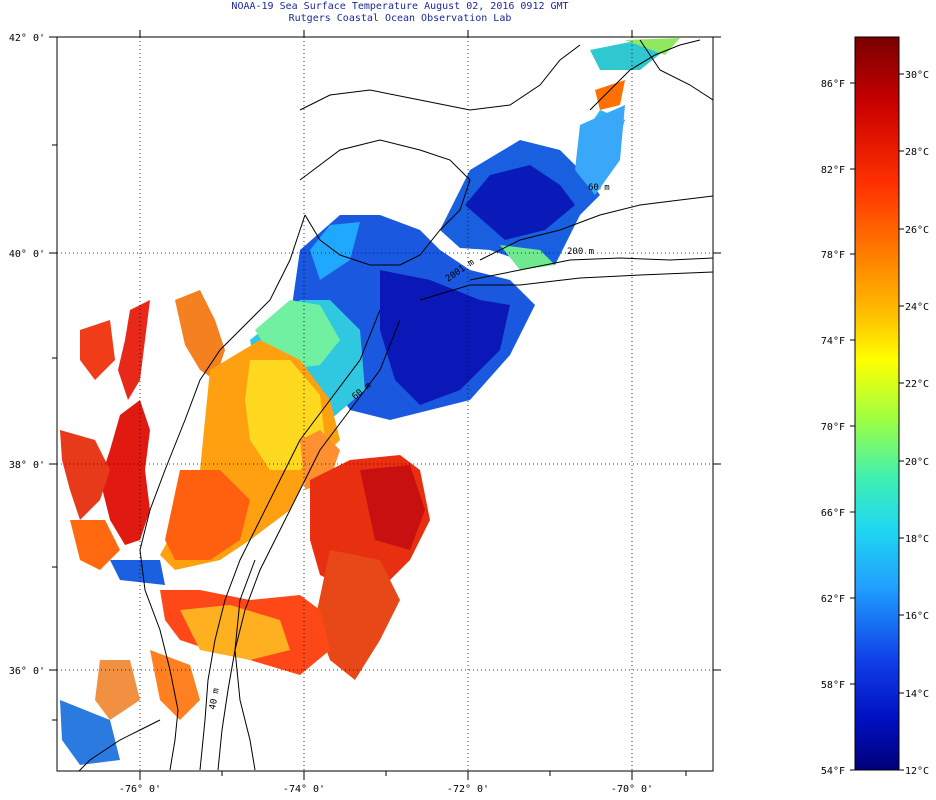 The image size is (936, 800). What do you see at coordinates (833, 513) in the screenshot?
I see `f-label: 66°F` at bounding box center [833, 513].